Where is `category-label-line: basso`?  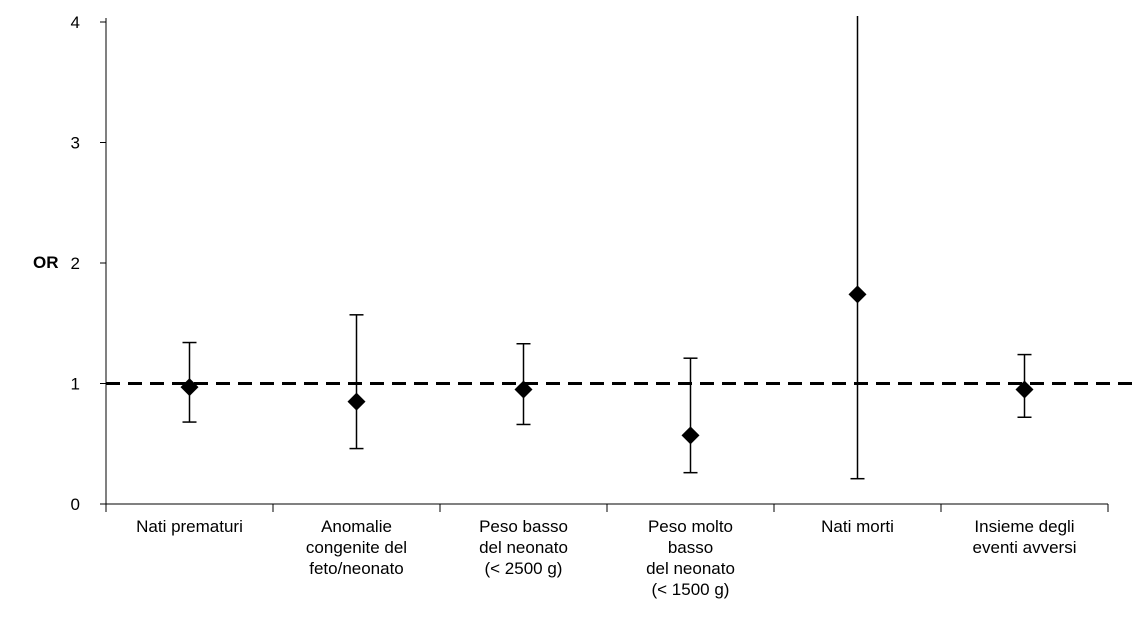 category-label-line: basso is located at coordinates (690, 547).